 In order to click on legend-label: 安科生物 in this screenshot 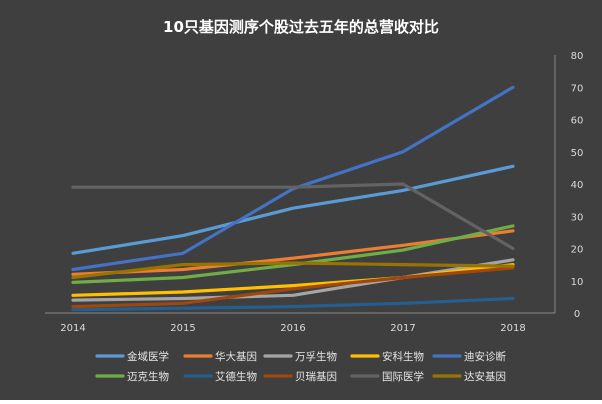, I will do `click(403, 356)`.